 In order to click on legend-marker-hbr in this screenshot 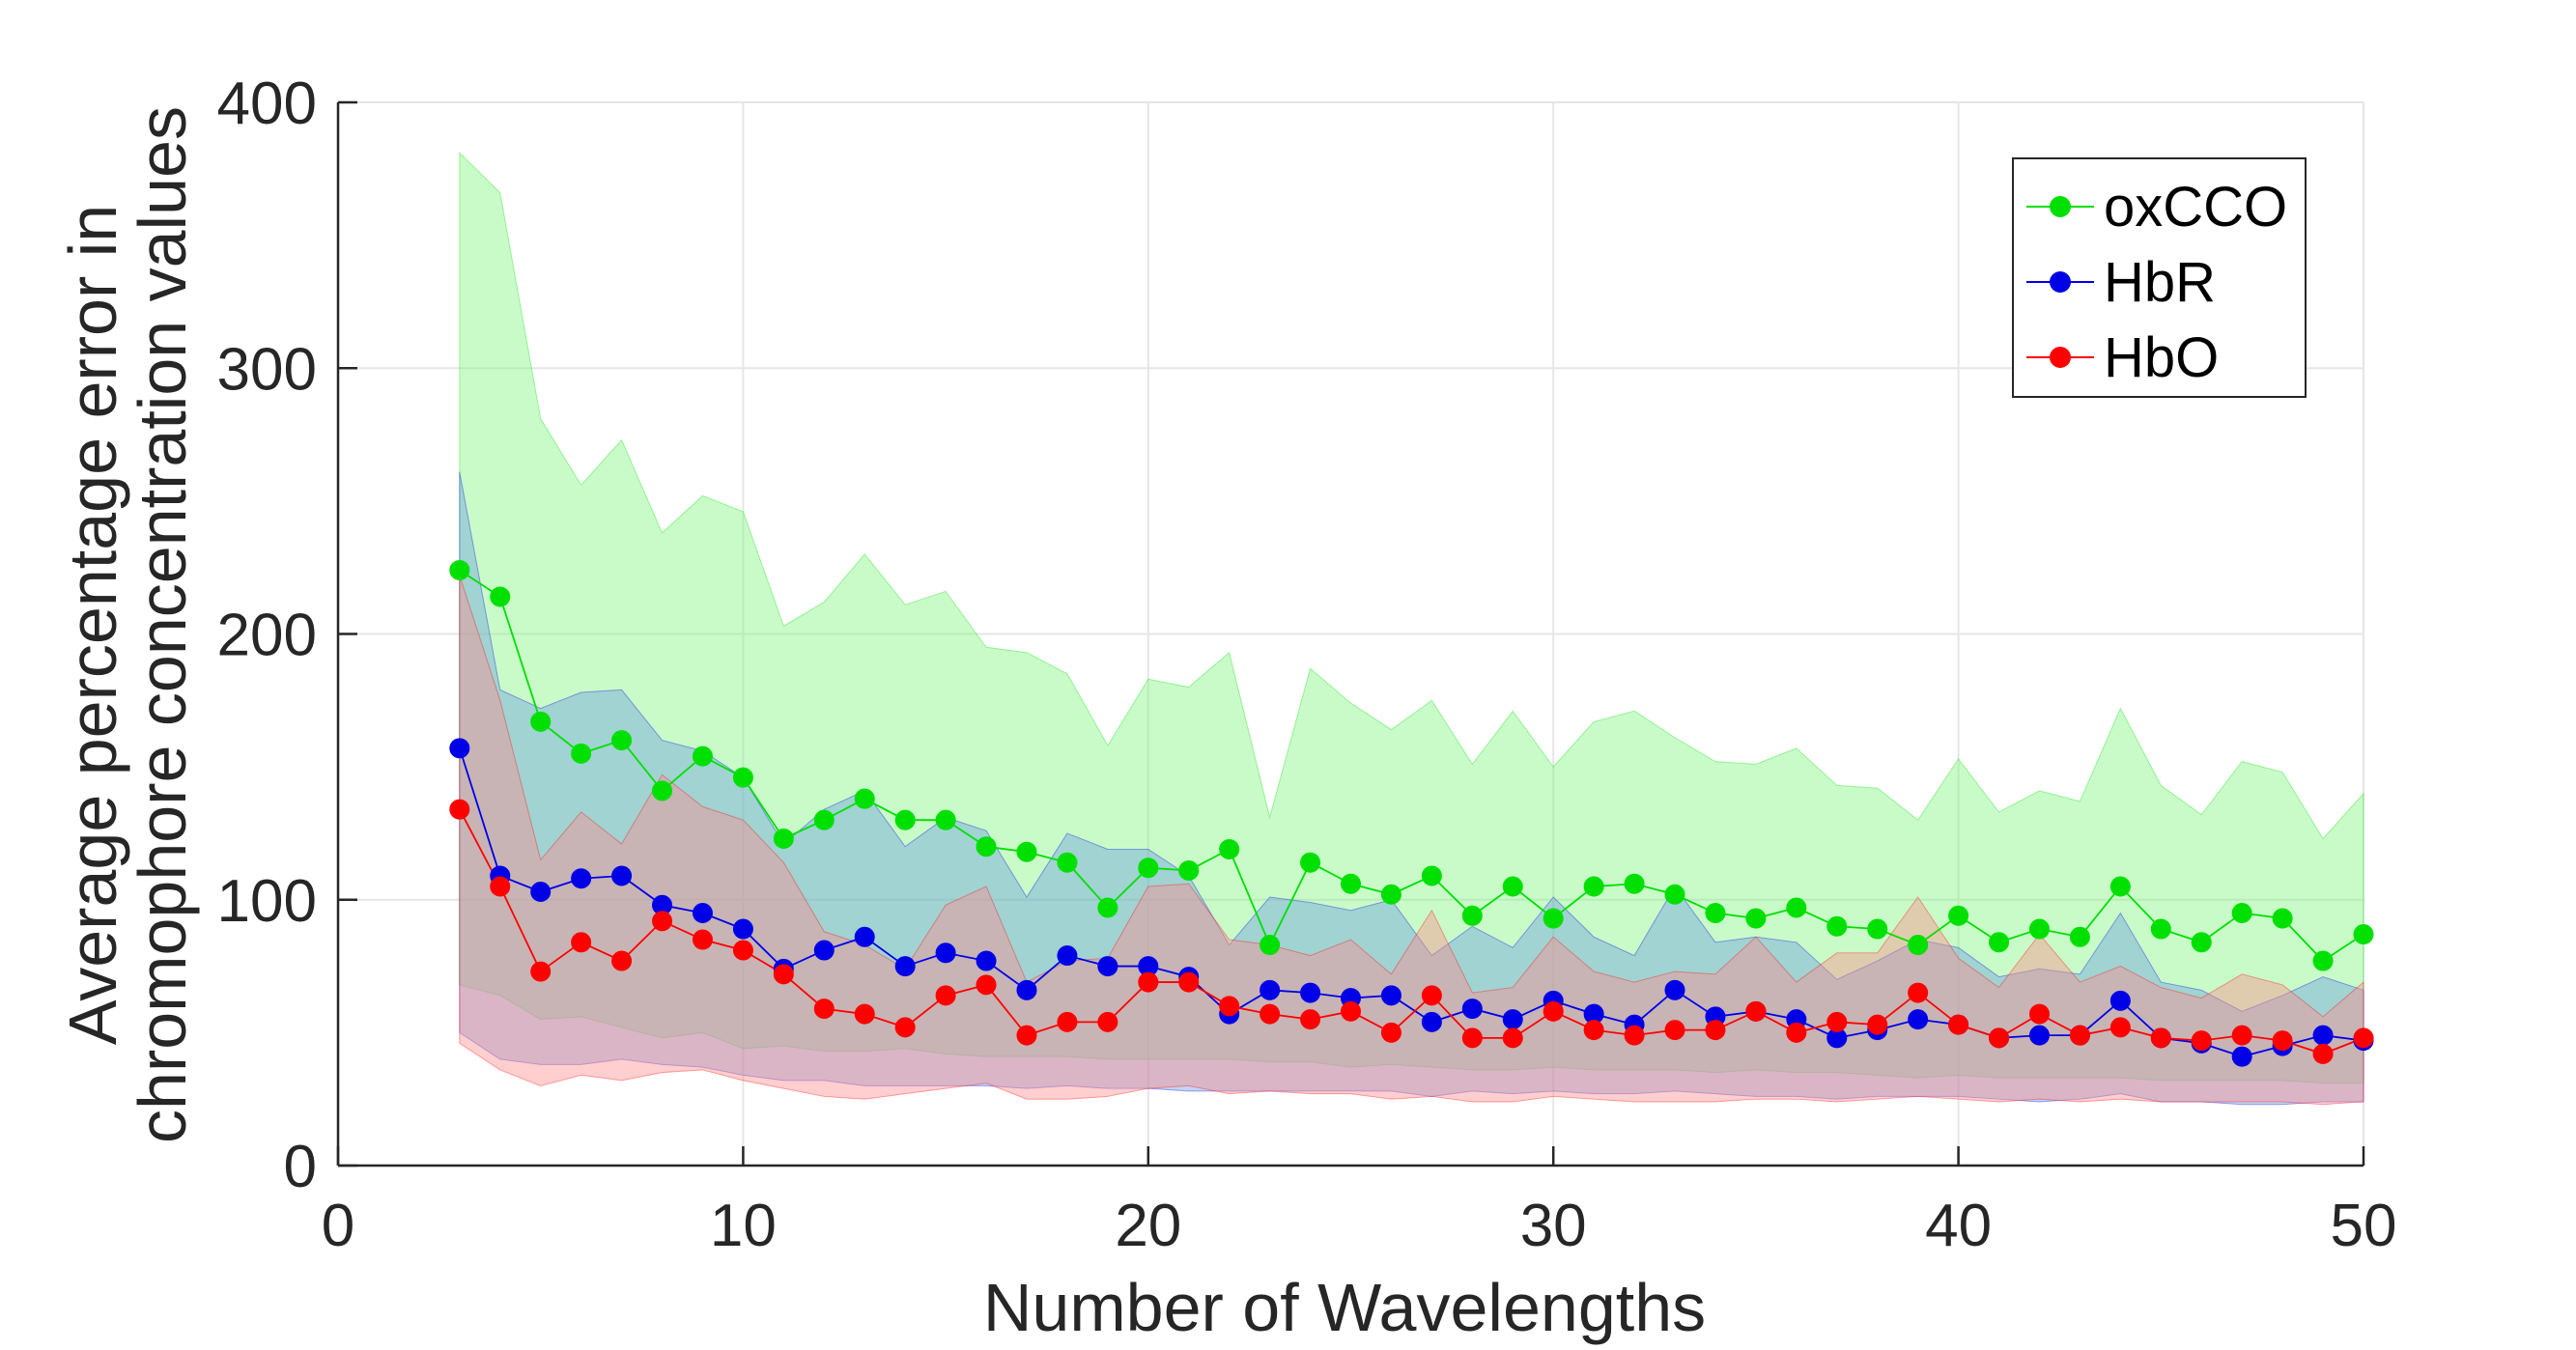, I will do `click(2060, 282)`.